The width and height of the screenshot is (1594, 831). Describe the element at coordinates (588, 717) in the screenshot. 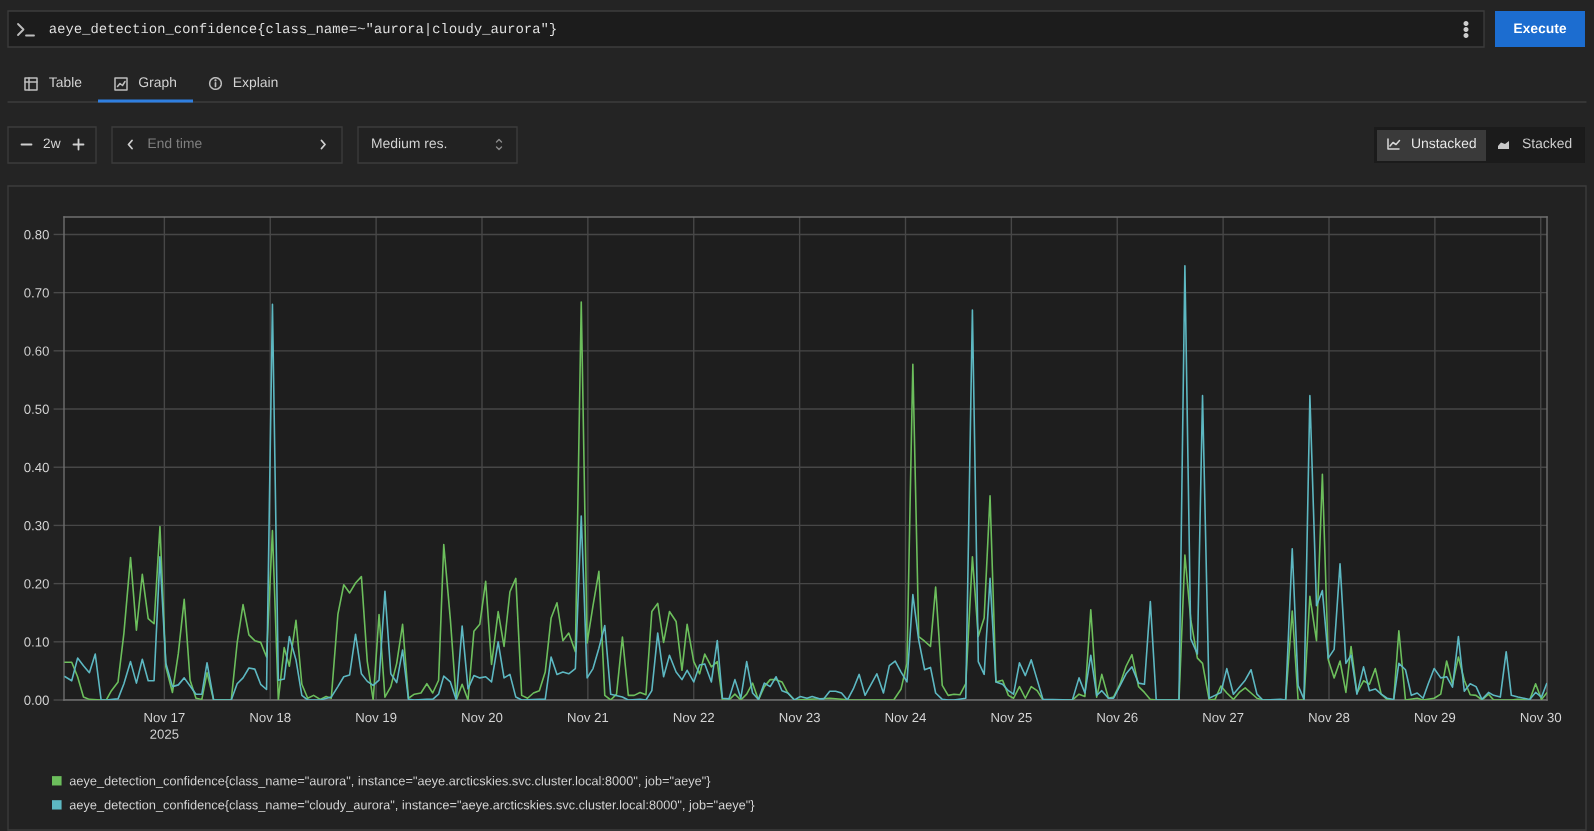

I see `x-tick-label: Nov 21` at that location.